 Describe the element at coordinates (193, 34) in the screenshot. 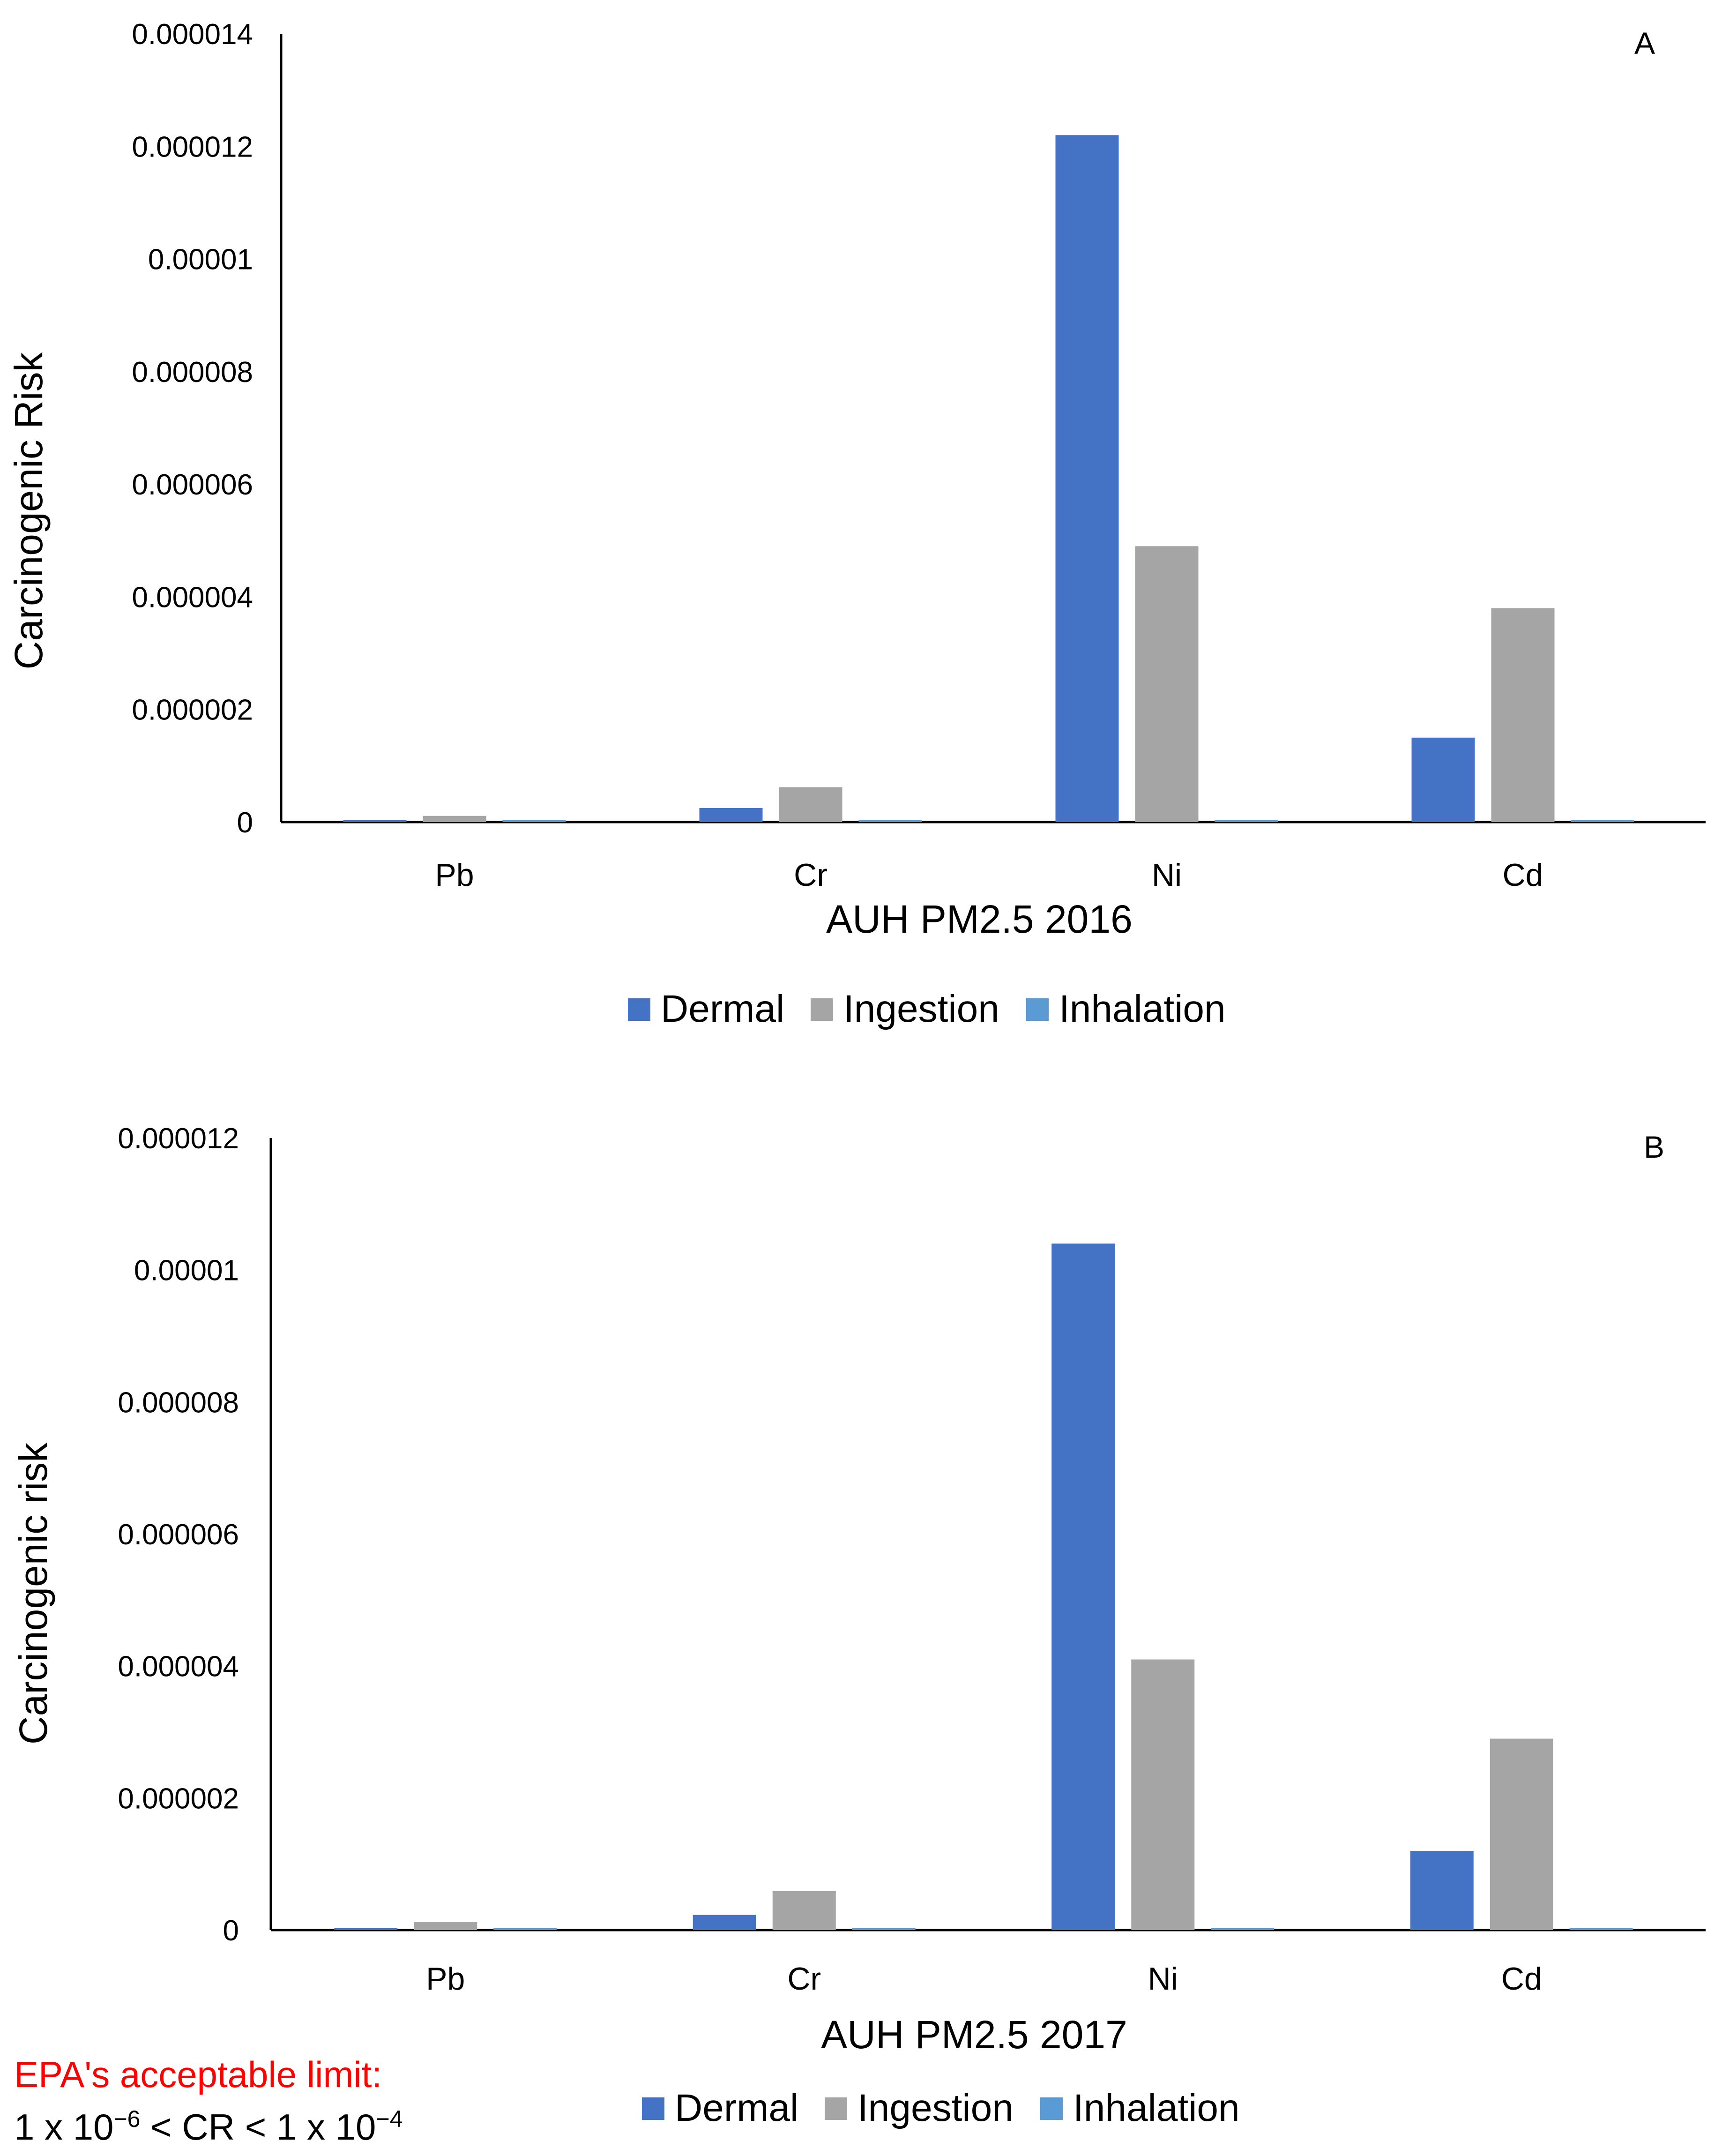

I see `y-tick-label: 0.000014` at that location.